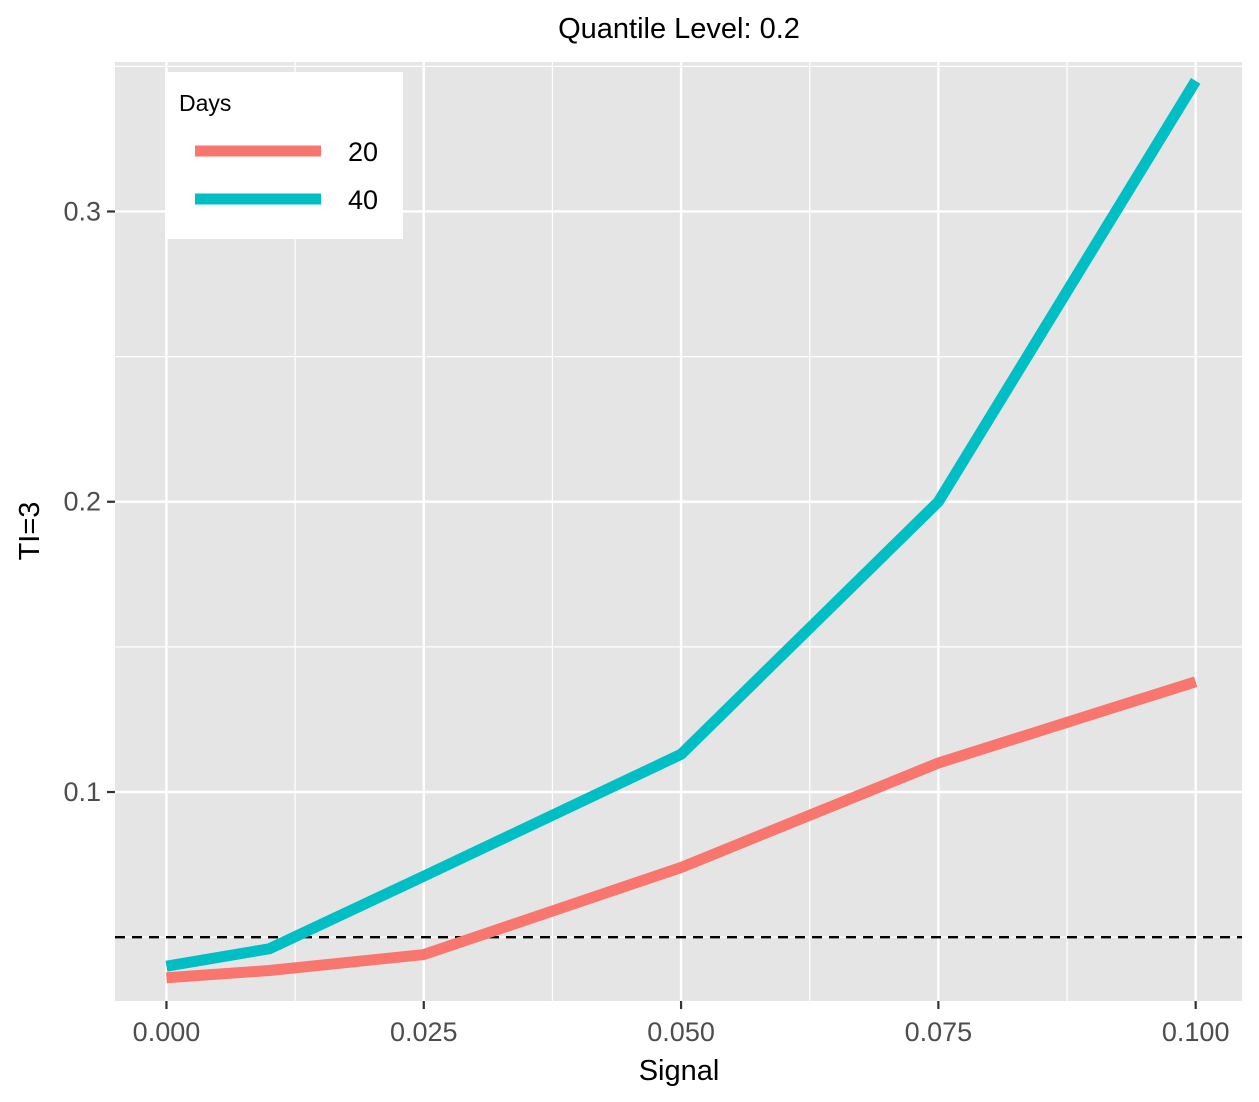 The image size is (1259, 1102). I want to click on x-tick-label: 0.100, so click(1196, 1032).